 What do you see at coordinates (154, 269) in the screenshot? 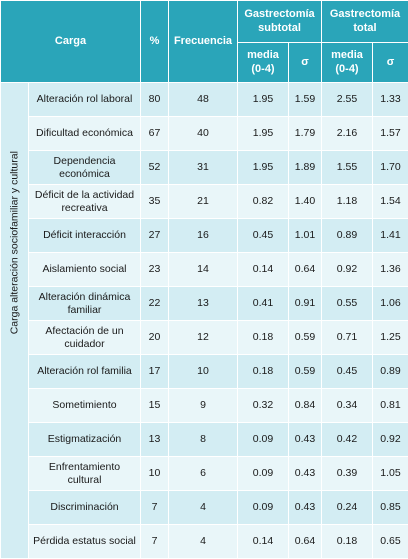
I see `cell: 23` at bounding box center [154, 269].